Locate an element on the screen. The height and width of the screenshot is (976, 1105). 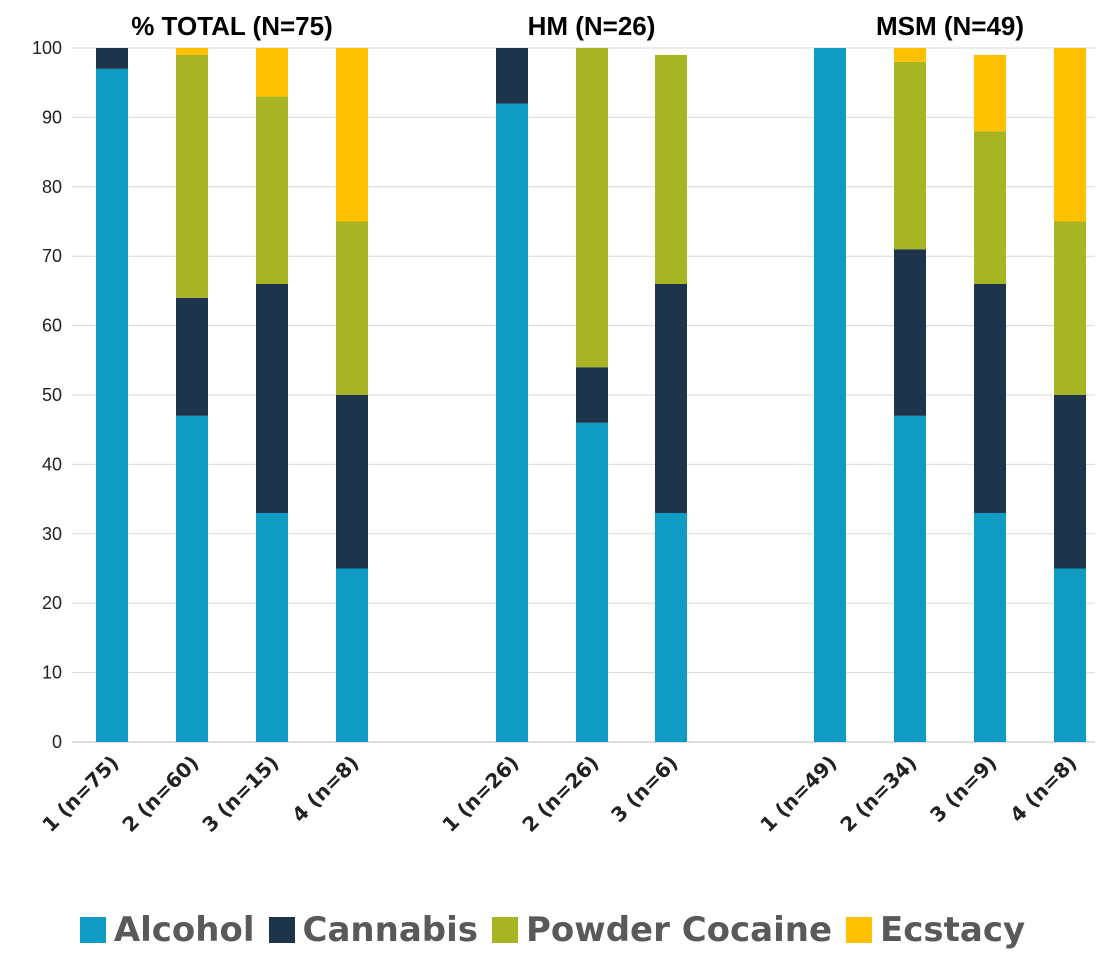
x-tick-label: 1 (n=75) is located at coordinates (80, 794).